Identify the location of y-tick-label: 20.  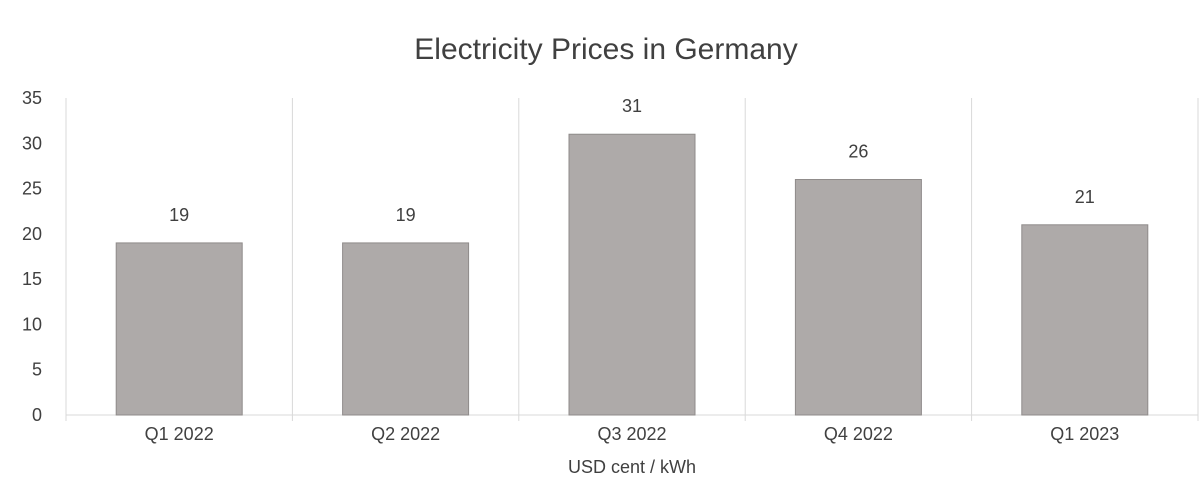
(32, 234).